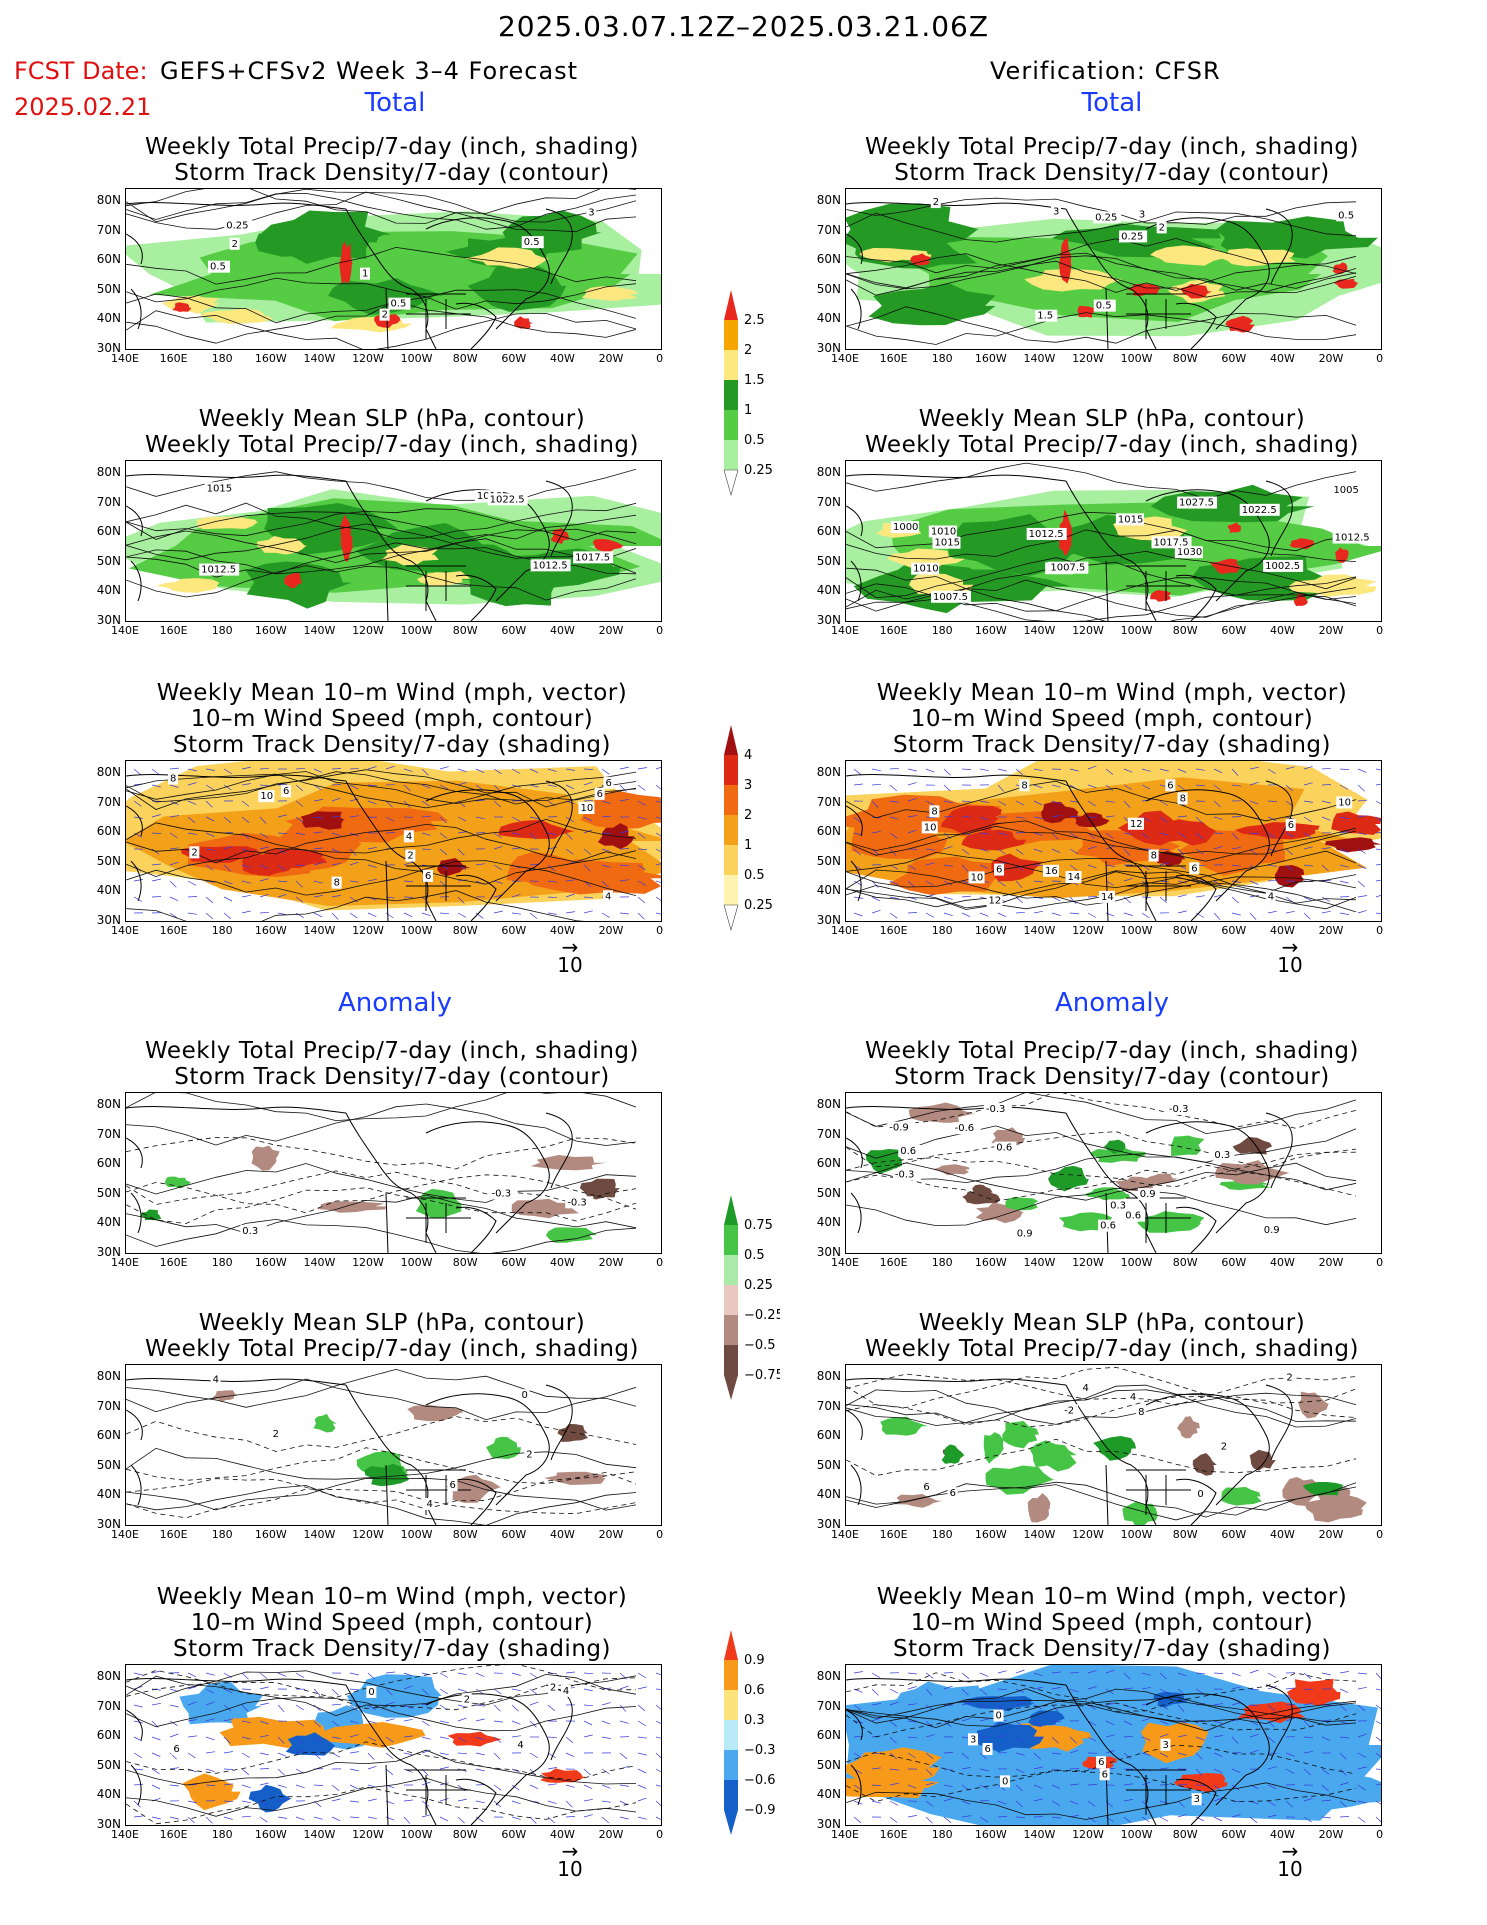  Describe the element at coordinates (108, 1823) in the screenshot. I see `latitude-label: 30N` at that location.